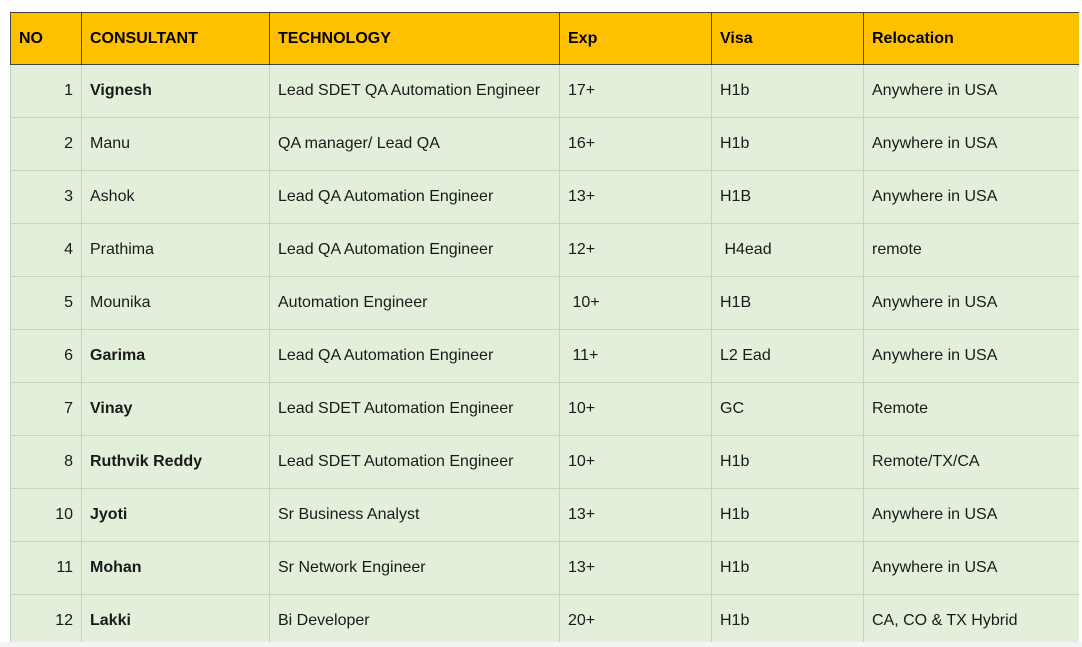 This screenshot has width=1082, height=647. What do you see at coordinates (541, 644) in the screenshot?
I see `bottom-scroll-strip` at bounding box center [541, 644].